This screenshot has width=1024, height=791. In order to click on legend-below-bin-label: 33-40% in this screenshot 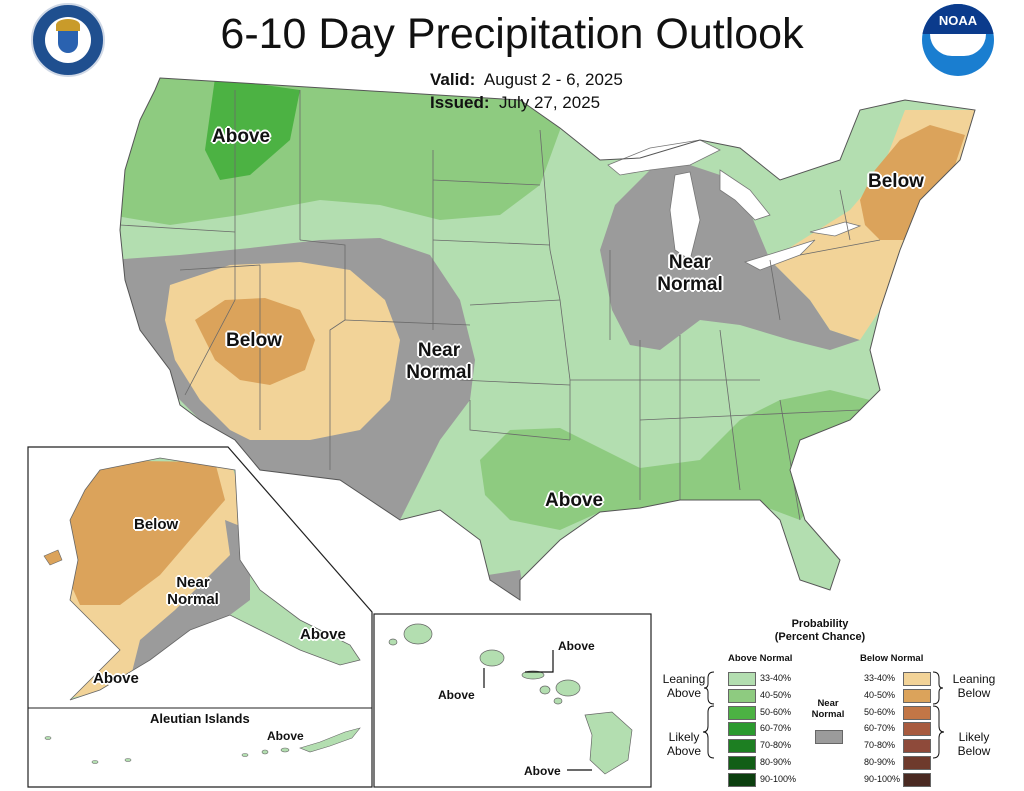, I will do `click(880, 678)`.